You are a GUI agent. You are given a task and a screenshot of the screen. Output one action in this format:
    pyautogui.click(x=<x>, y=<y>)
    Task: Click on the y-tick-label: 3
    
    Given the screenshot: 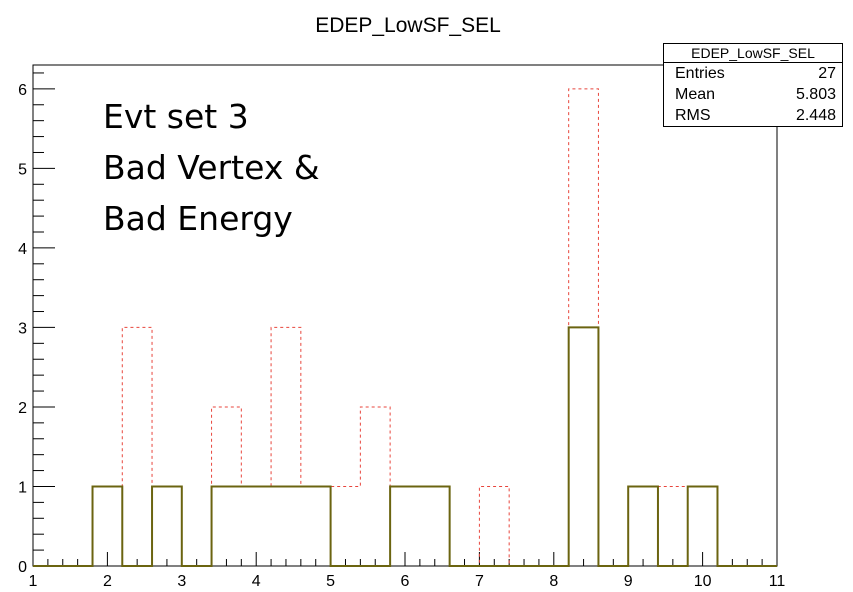 What is the action you would take?
    pyautogui.click(x=22, y=328)
    